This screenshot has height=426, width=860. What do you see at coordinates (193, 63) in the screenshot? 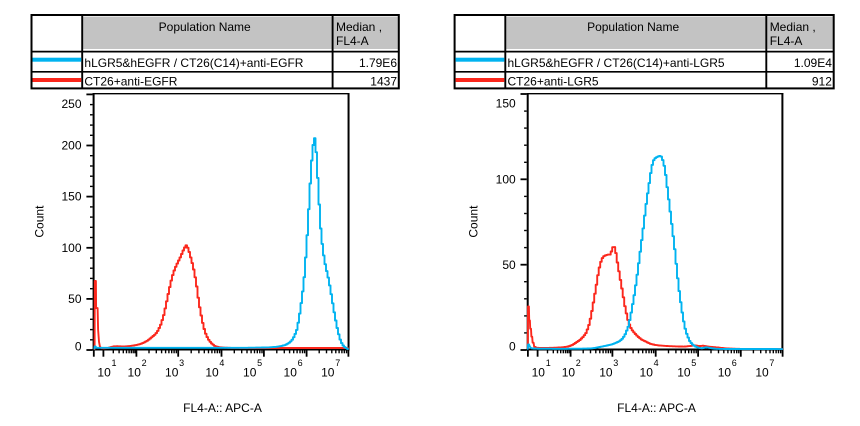
I see `svg-text:hLGR5&hEGFR / CT26(C14)+anti-E: hLGR5&hEGFR / CT26(C14)+anti-EGFR` at bounding box center [193, 63].